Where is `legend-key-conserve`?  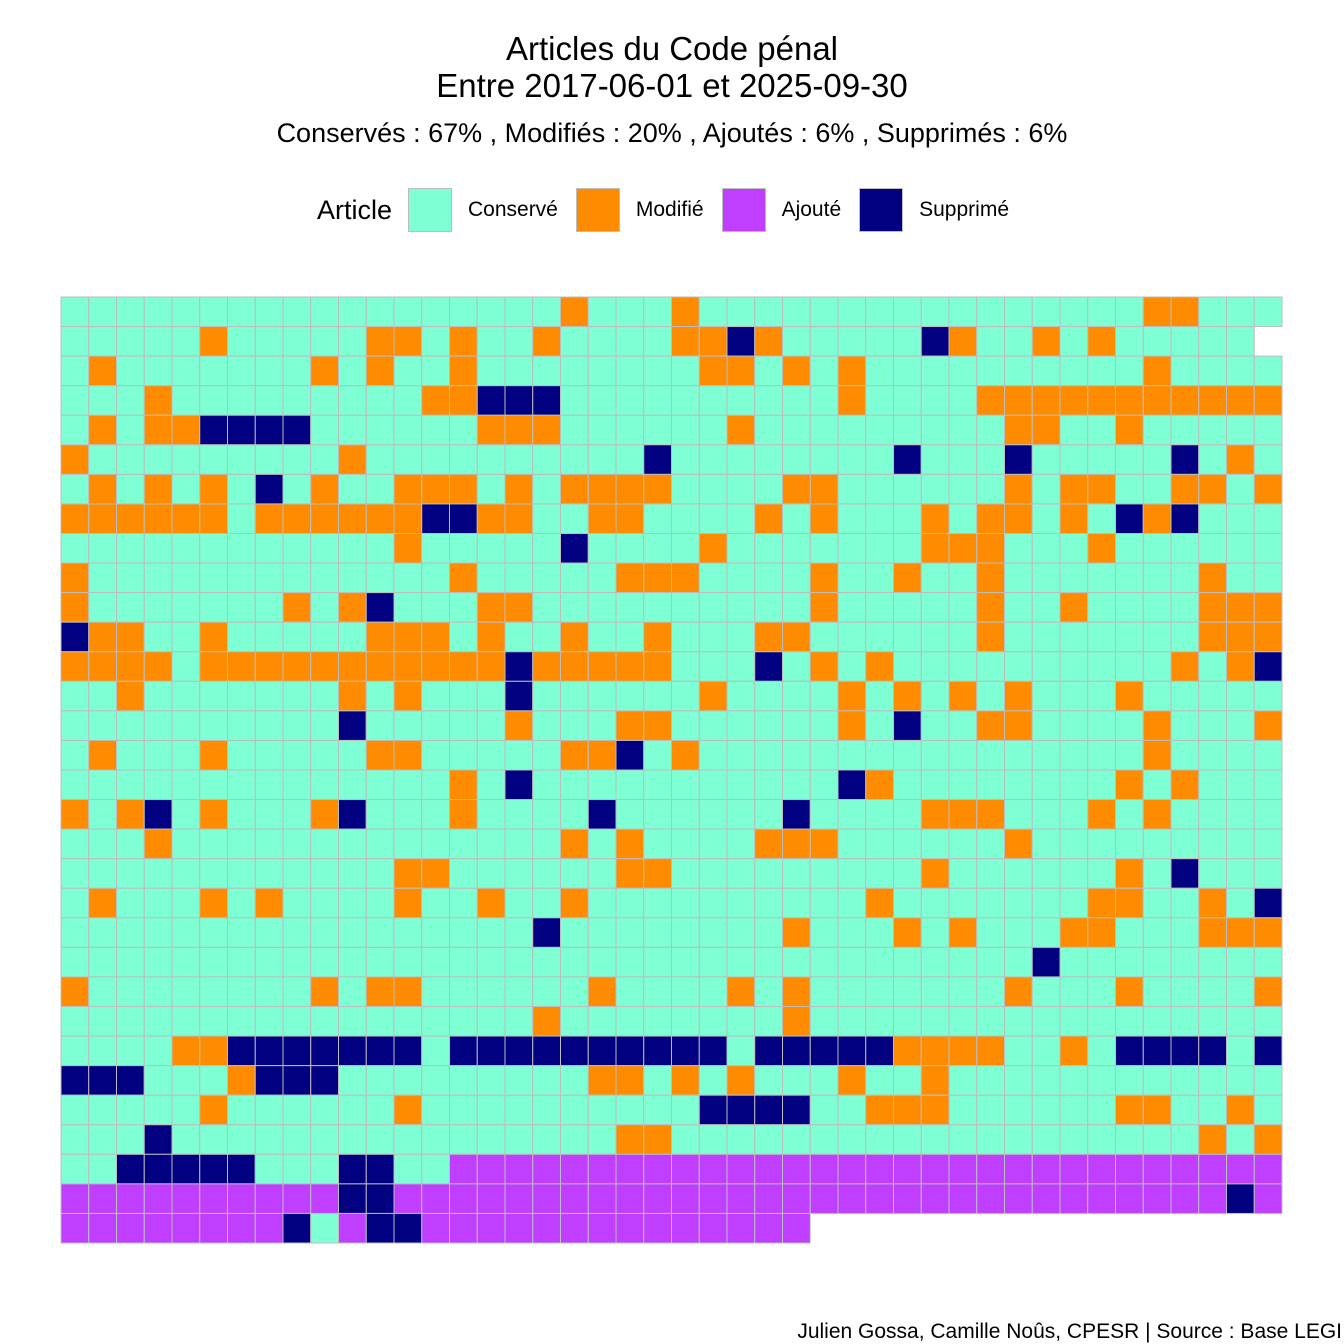
legend-key-conserve is located at coordinates (429, 210).